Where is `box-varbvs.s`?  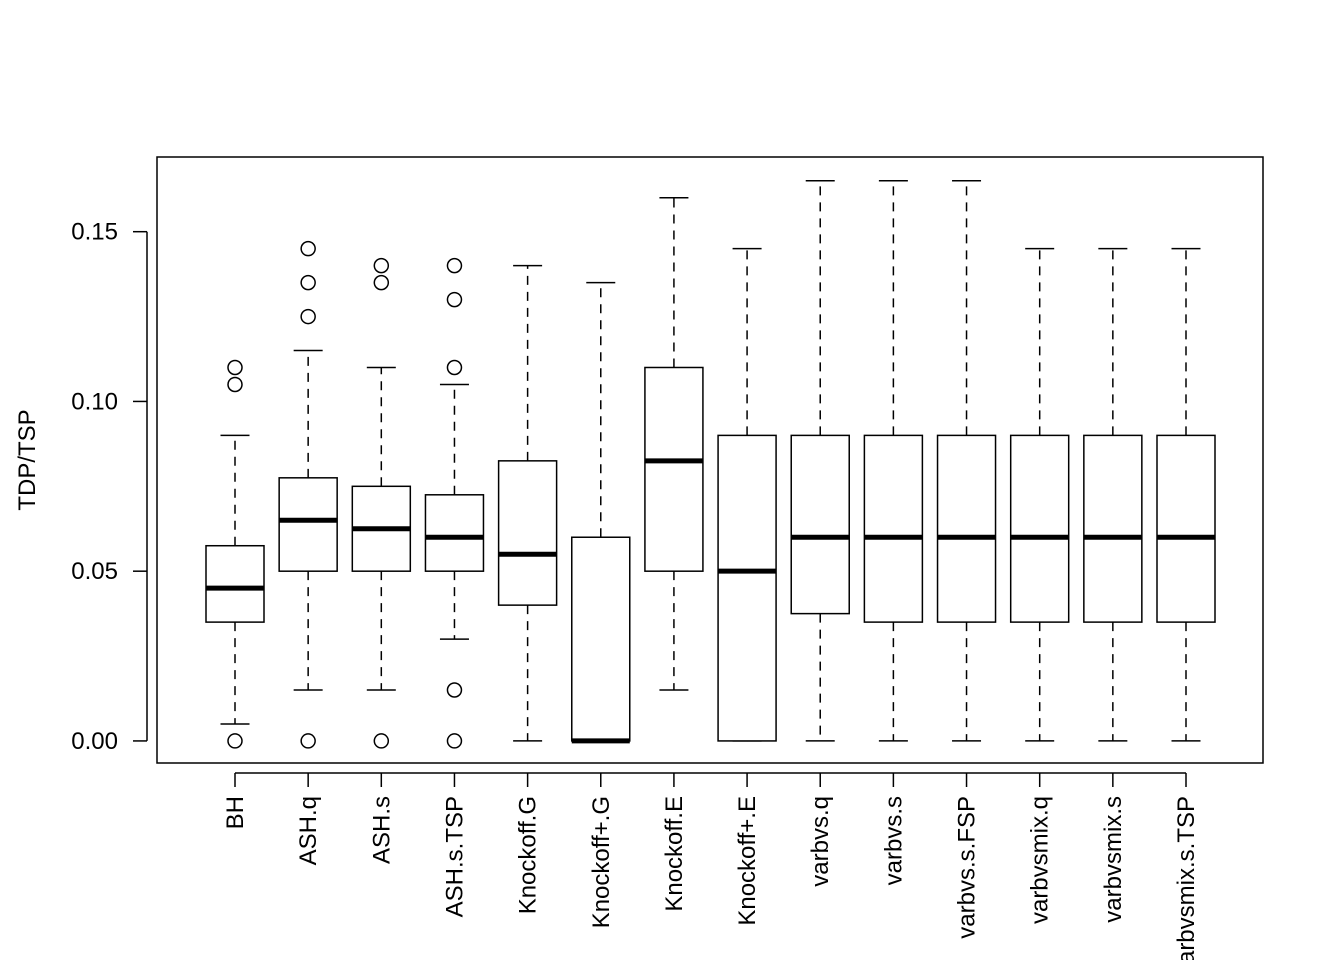 box-varbvs.s is located at coordinates (893, 461).